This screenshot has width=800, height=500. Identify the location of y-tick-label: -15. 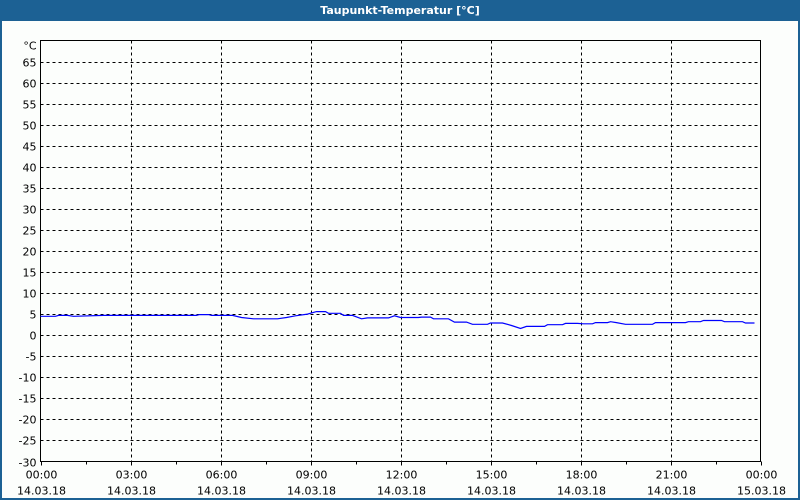
(28, 399).